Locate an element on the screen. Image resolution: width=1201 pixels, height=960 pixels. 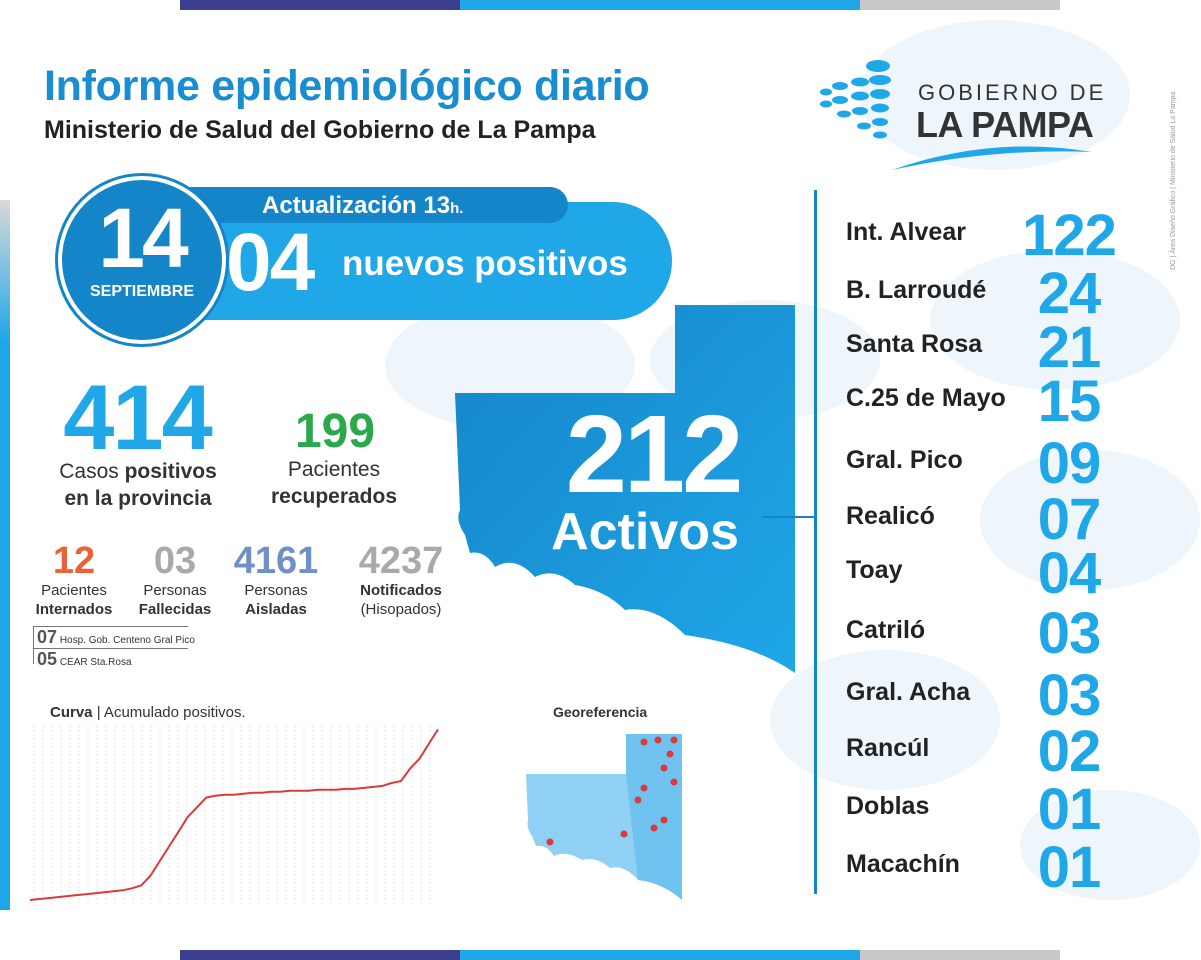
georeference-map is located at coordinates (604, 817).